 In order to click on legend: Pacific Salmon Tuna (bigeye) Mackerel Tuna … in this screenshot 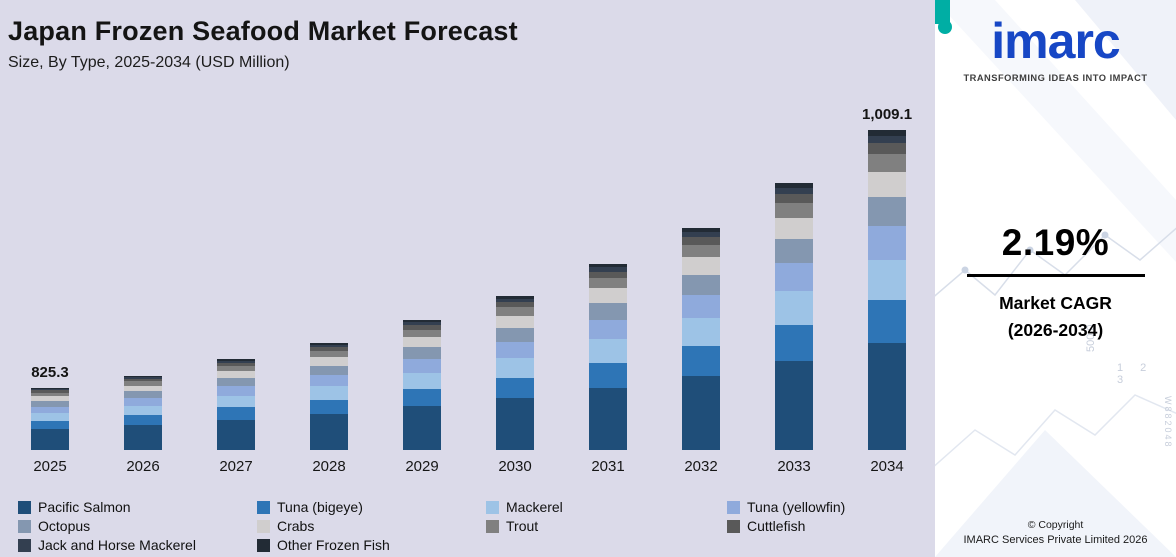, I will do `click(473, 526)`.